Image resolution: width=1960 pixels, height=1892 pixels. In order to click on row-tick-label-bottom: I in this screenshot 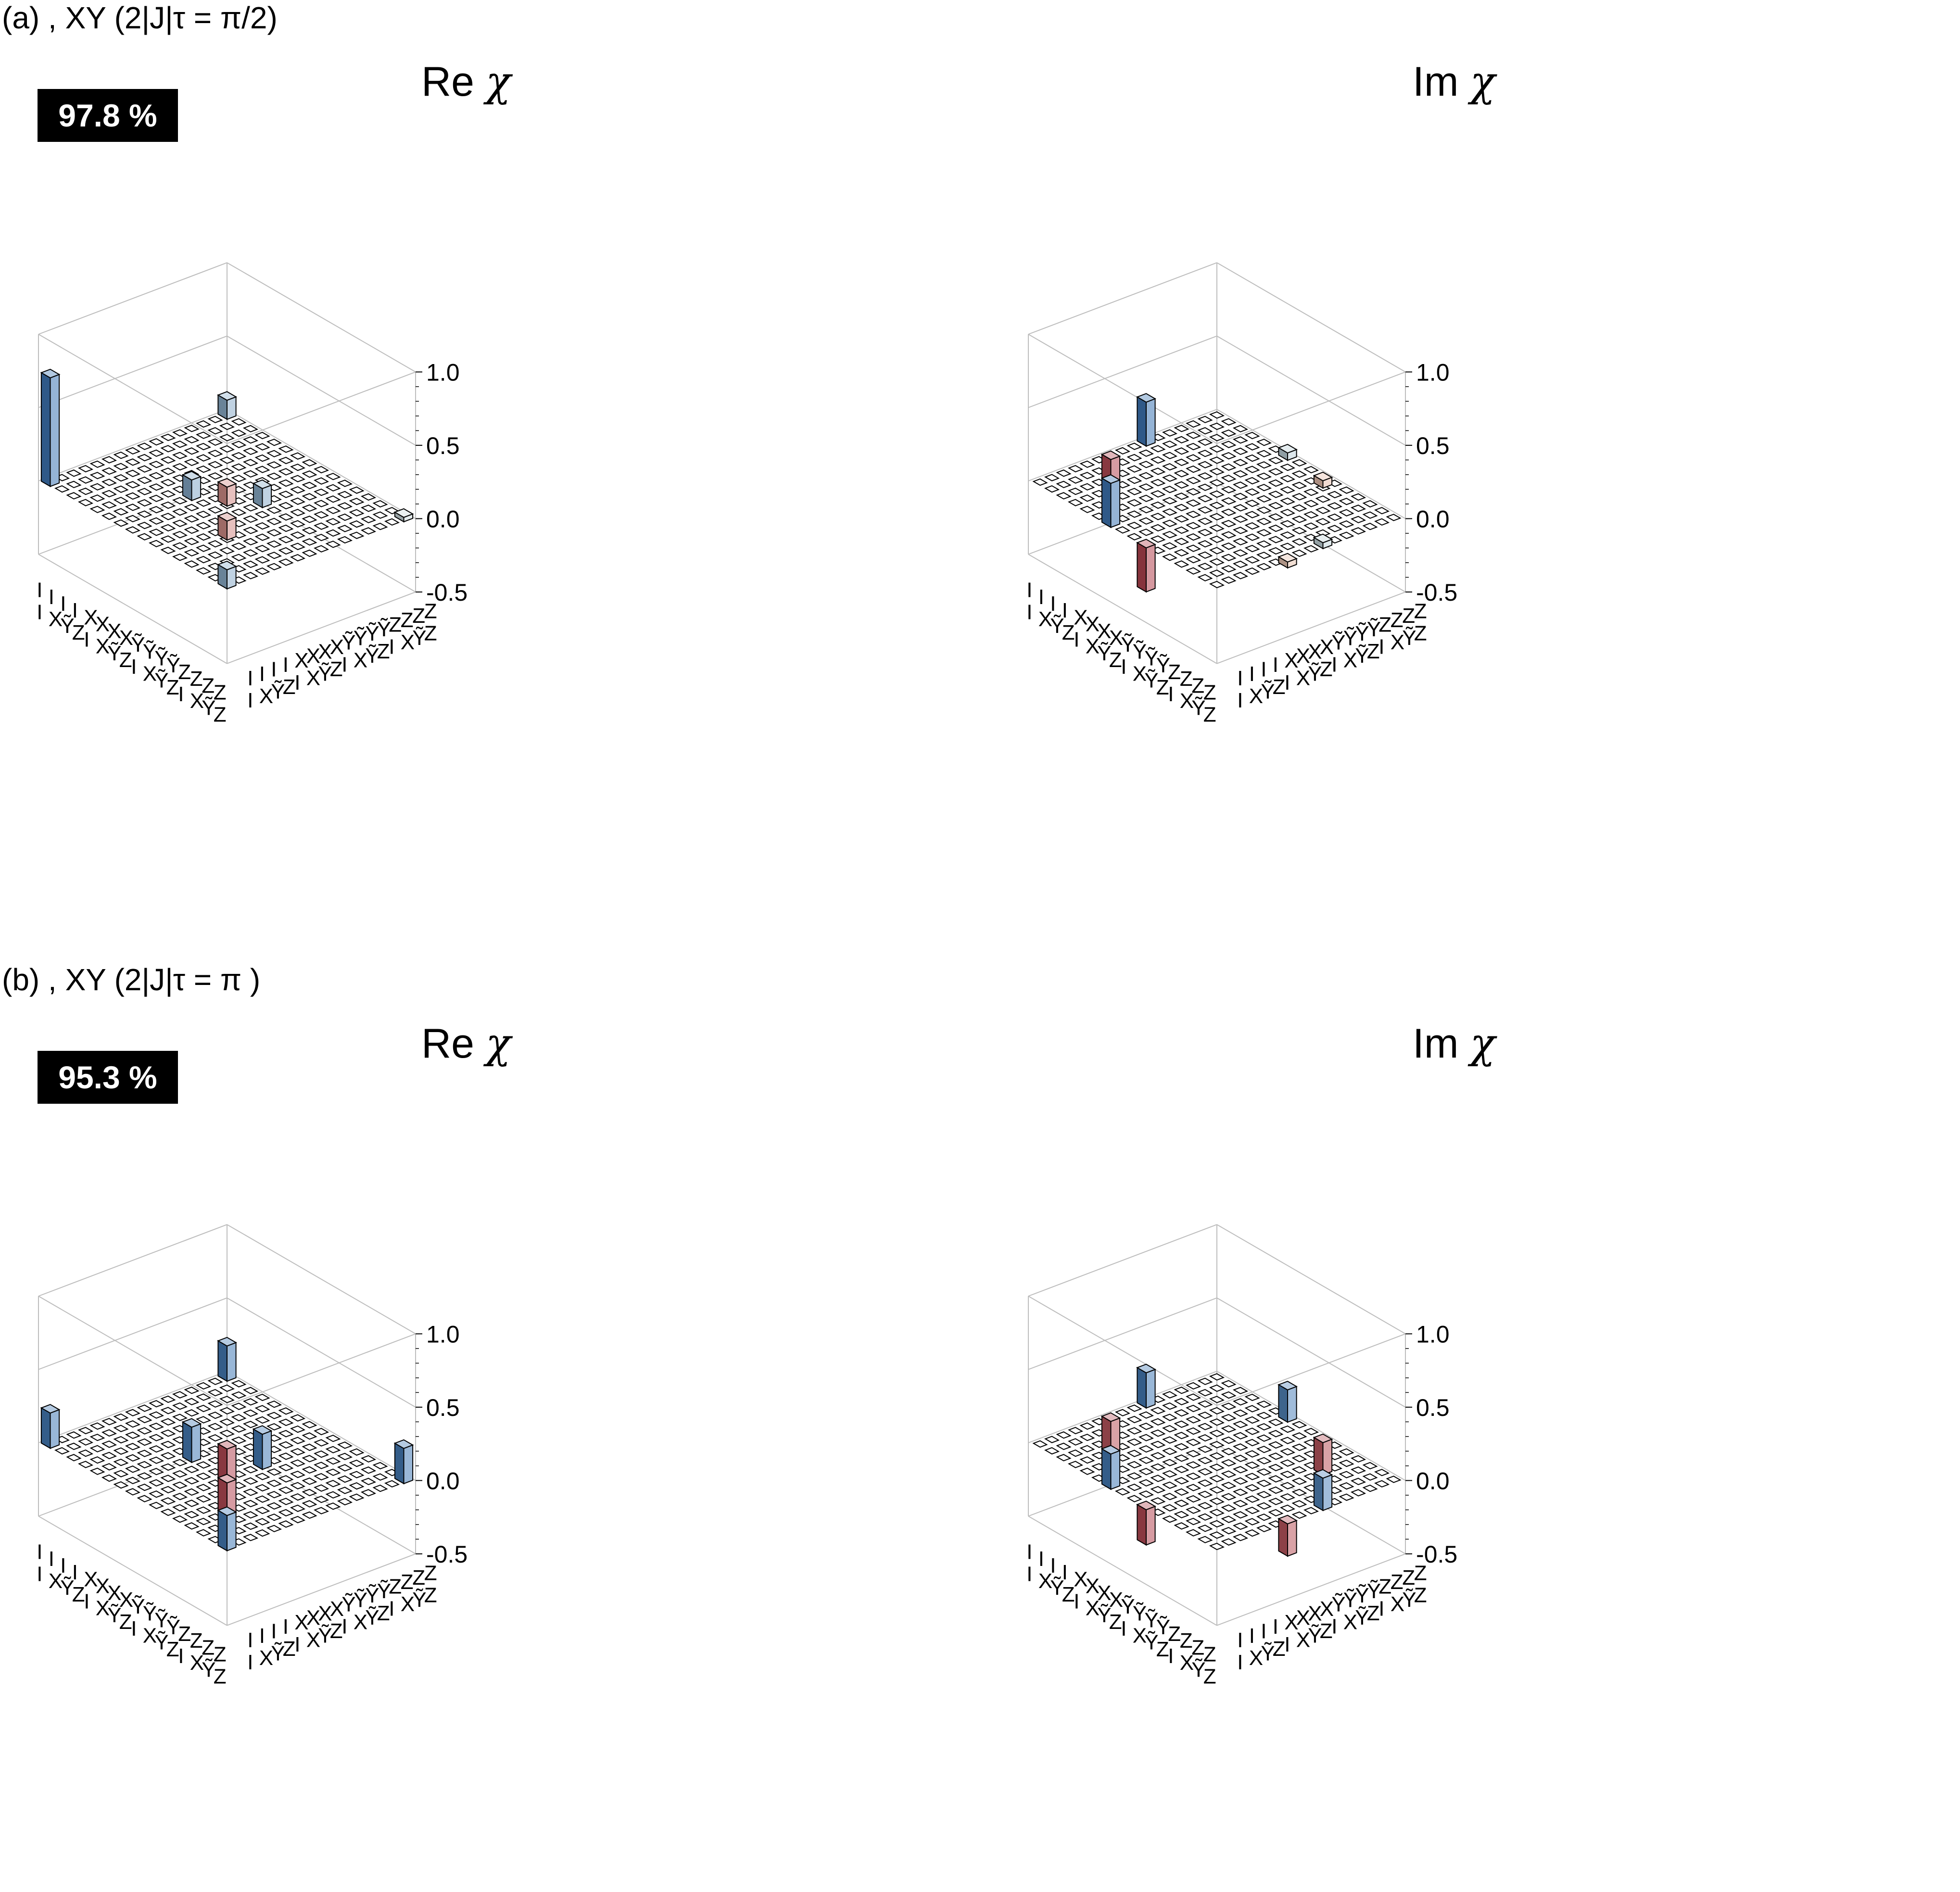, I will do `click(86, 1601)`.